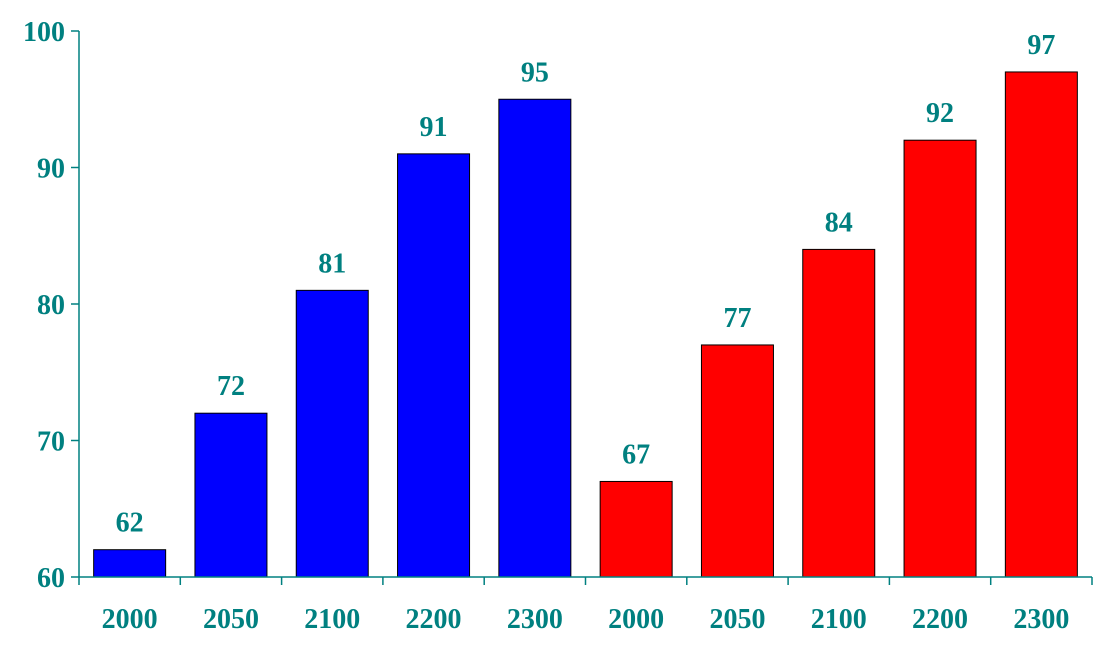 The image size is (1100, 662). What do you see at coordinates (130, 523) in the screenshot?
I see `data-label: 62` at bounding box center [130, 523].